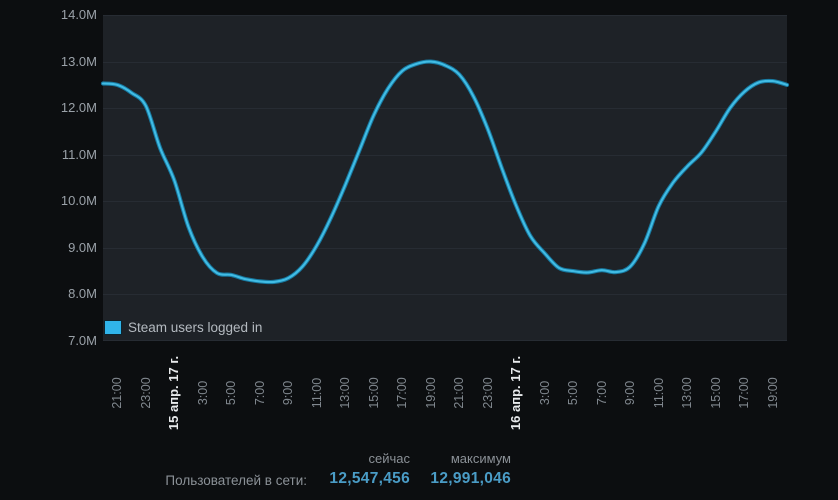 Image resolution: width=838 pixels, height=500 pixels. I want to click on legend-label: Steam users logged in, so click(195, 327).